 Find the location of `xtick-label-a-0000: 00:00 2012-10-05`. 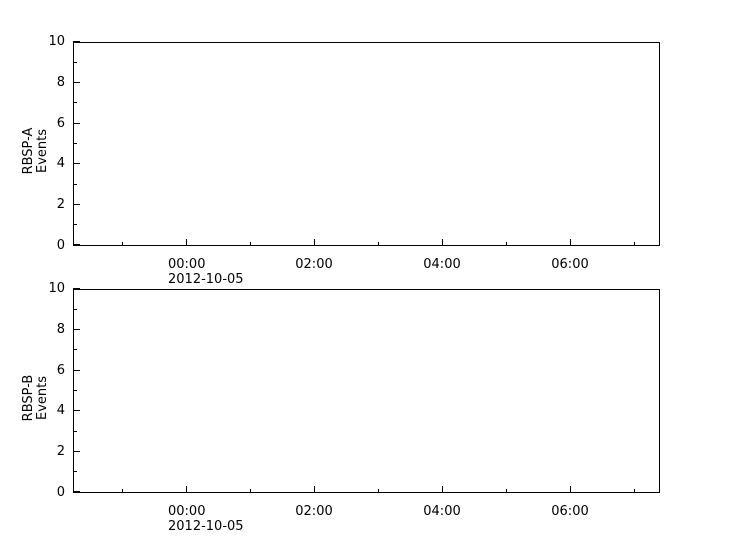

xtick-label-a-0000: 00:00 2012-10-05 is located at coordinates (213, 272).